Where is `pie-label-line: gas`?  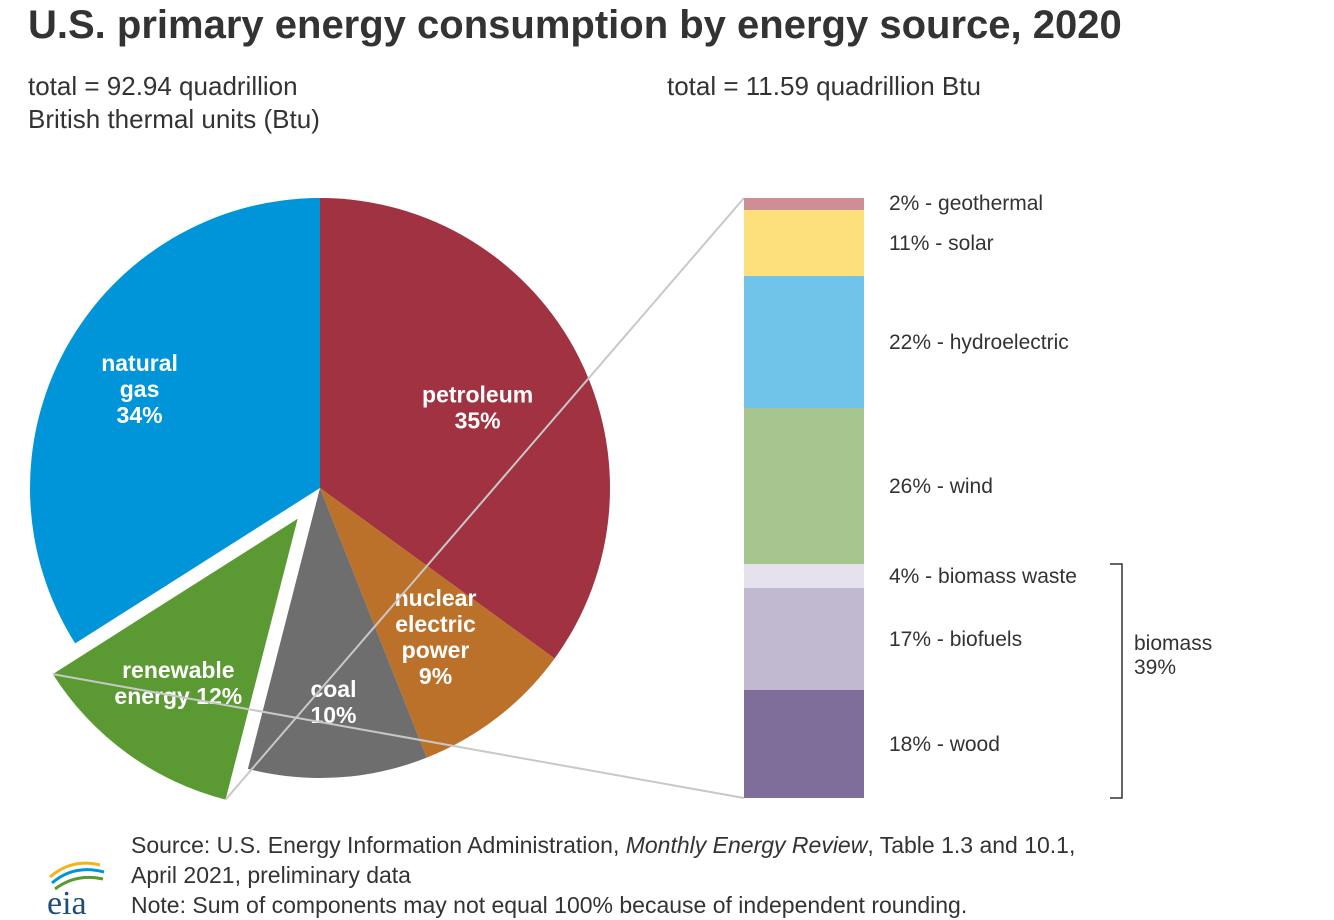
pie-label-line: gas is located at coordinates (140, 389).